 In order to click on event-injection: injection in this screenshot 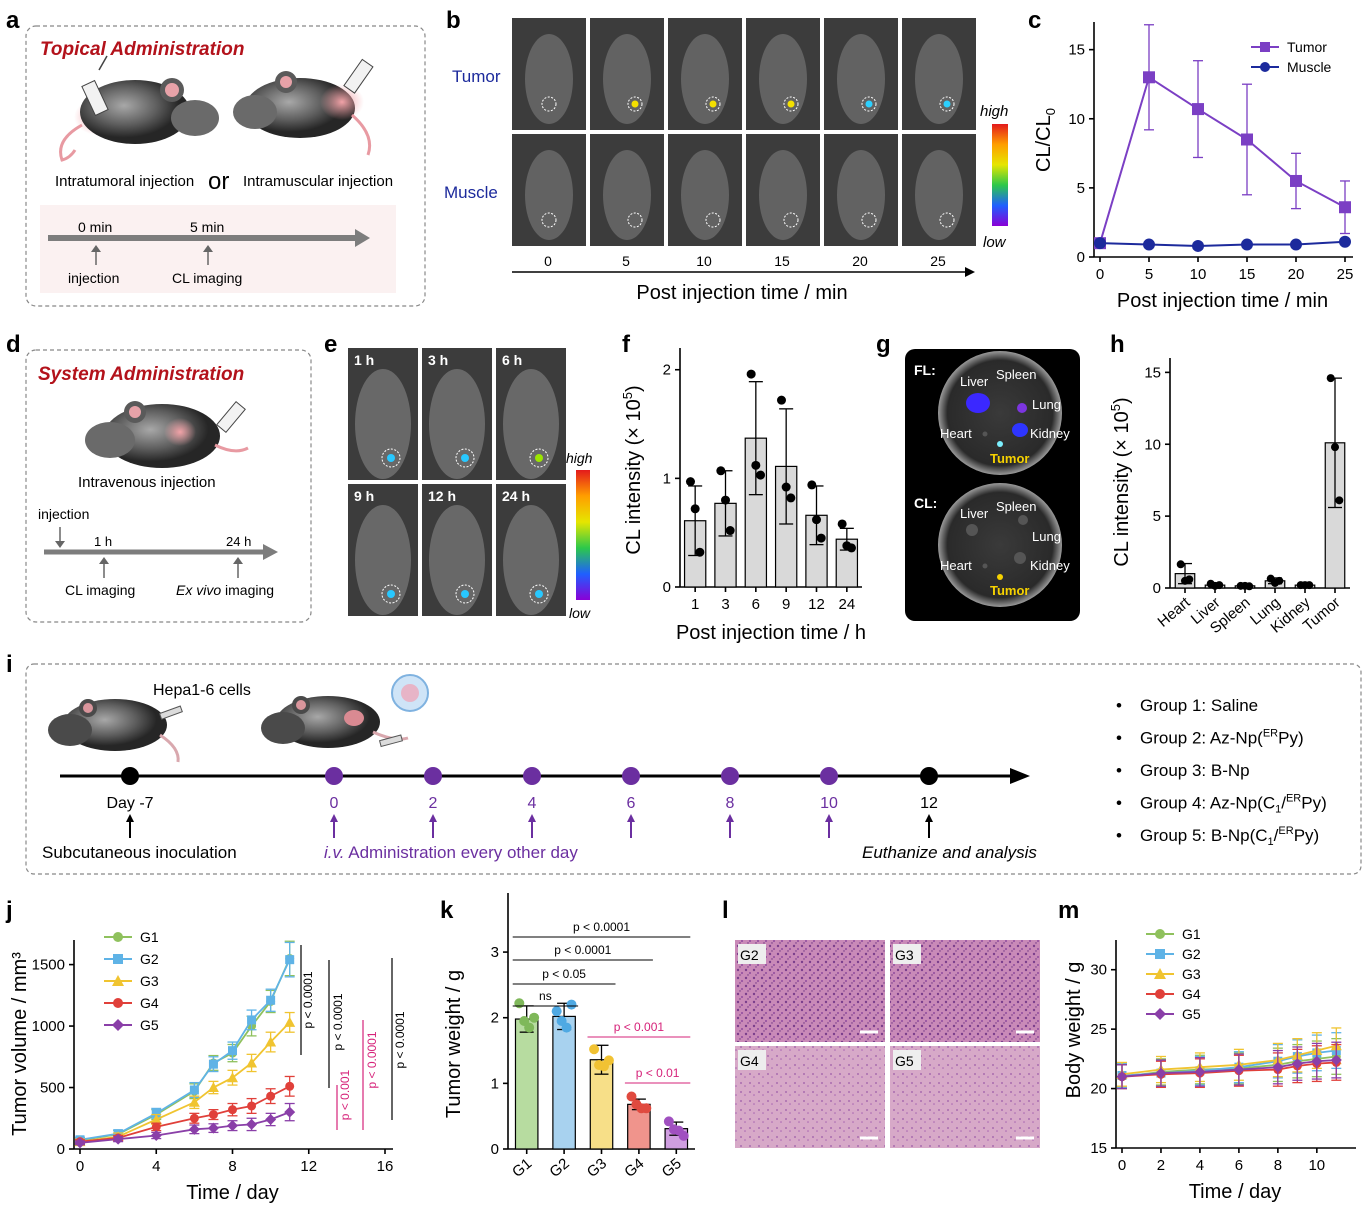, I will do `click(93, 278)`.